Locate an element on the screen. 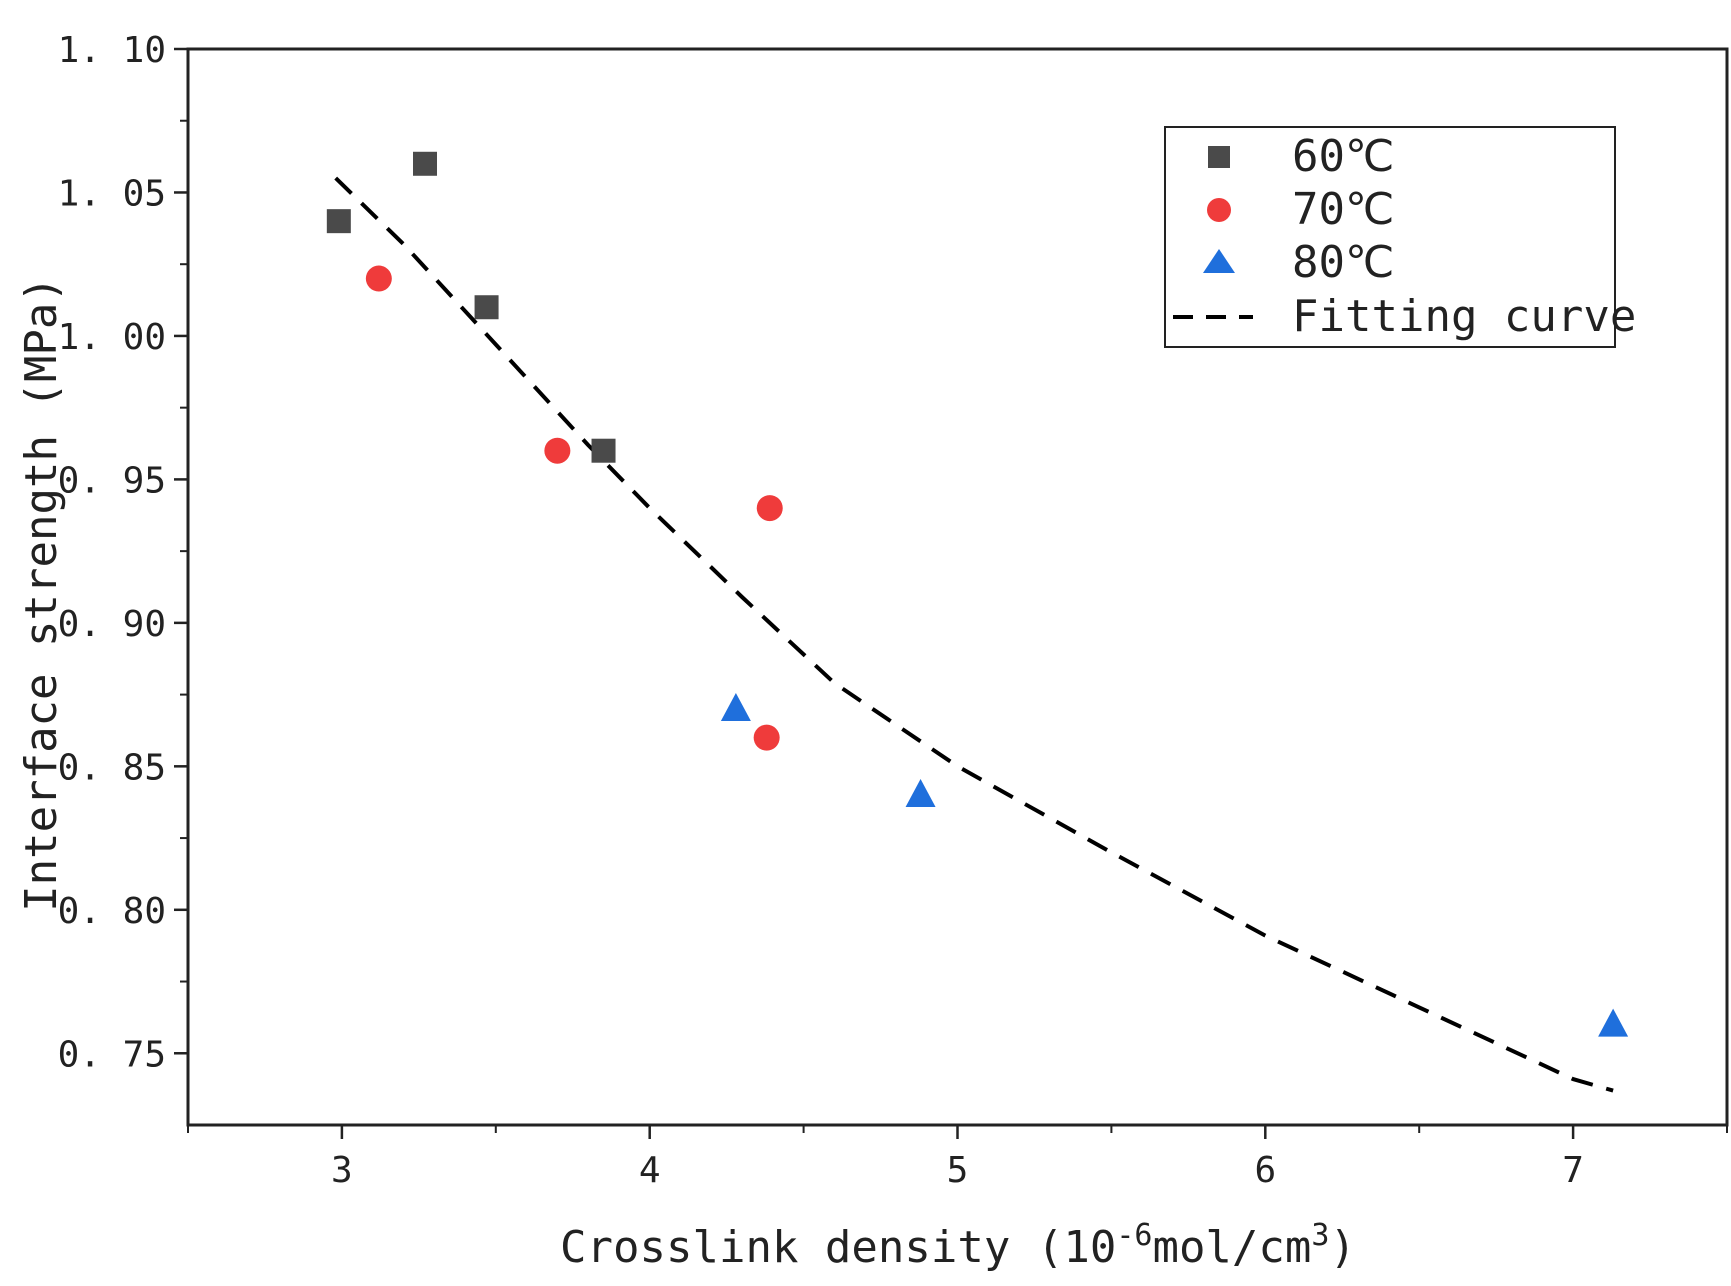  legend-box is located at coordinates (1390, 237).